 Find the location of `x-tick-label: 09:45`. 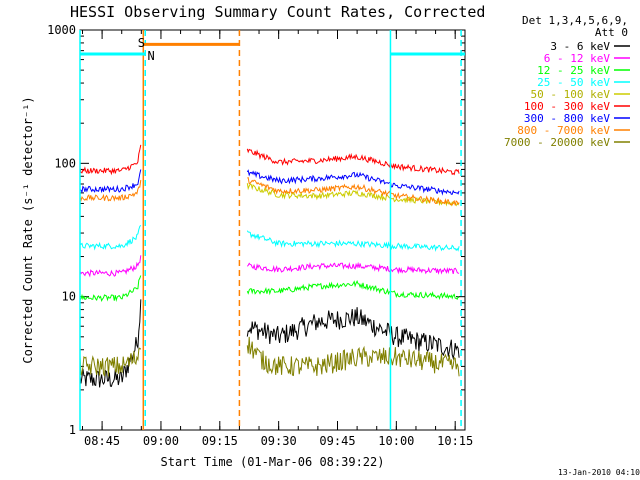

x-tick-label: 09:45 is located at coordinates (337, 441).